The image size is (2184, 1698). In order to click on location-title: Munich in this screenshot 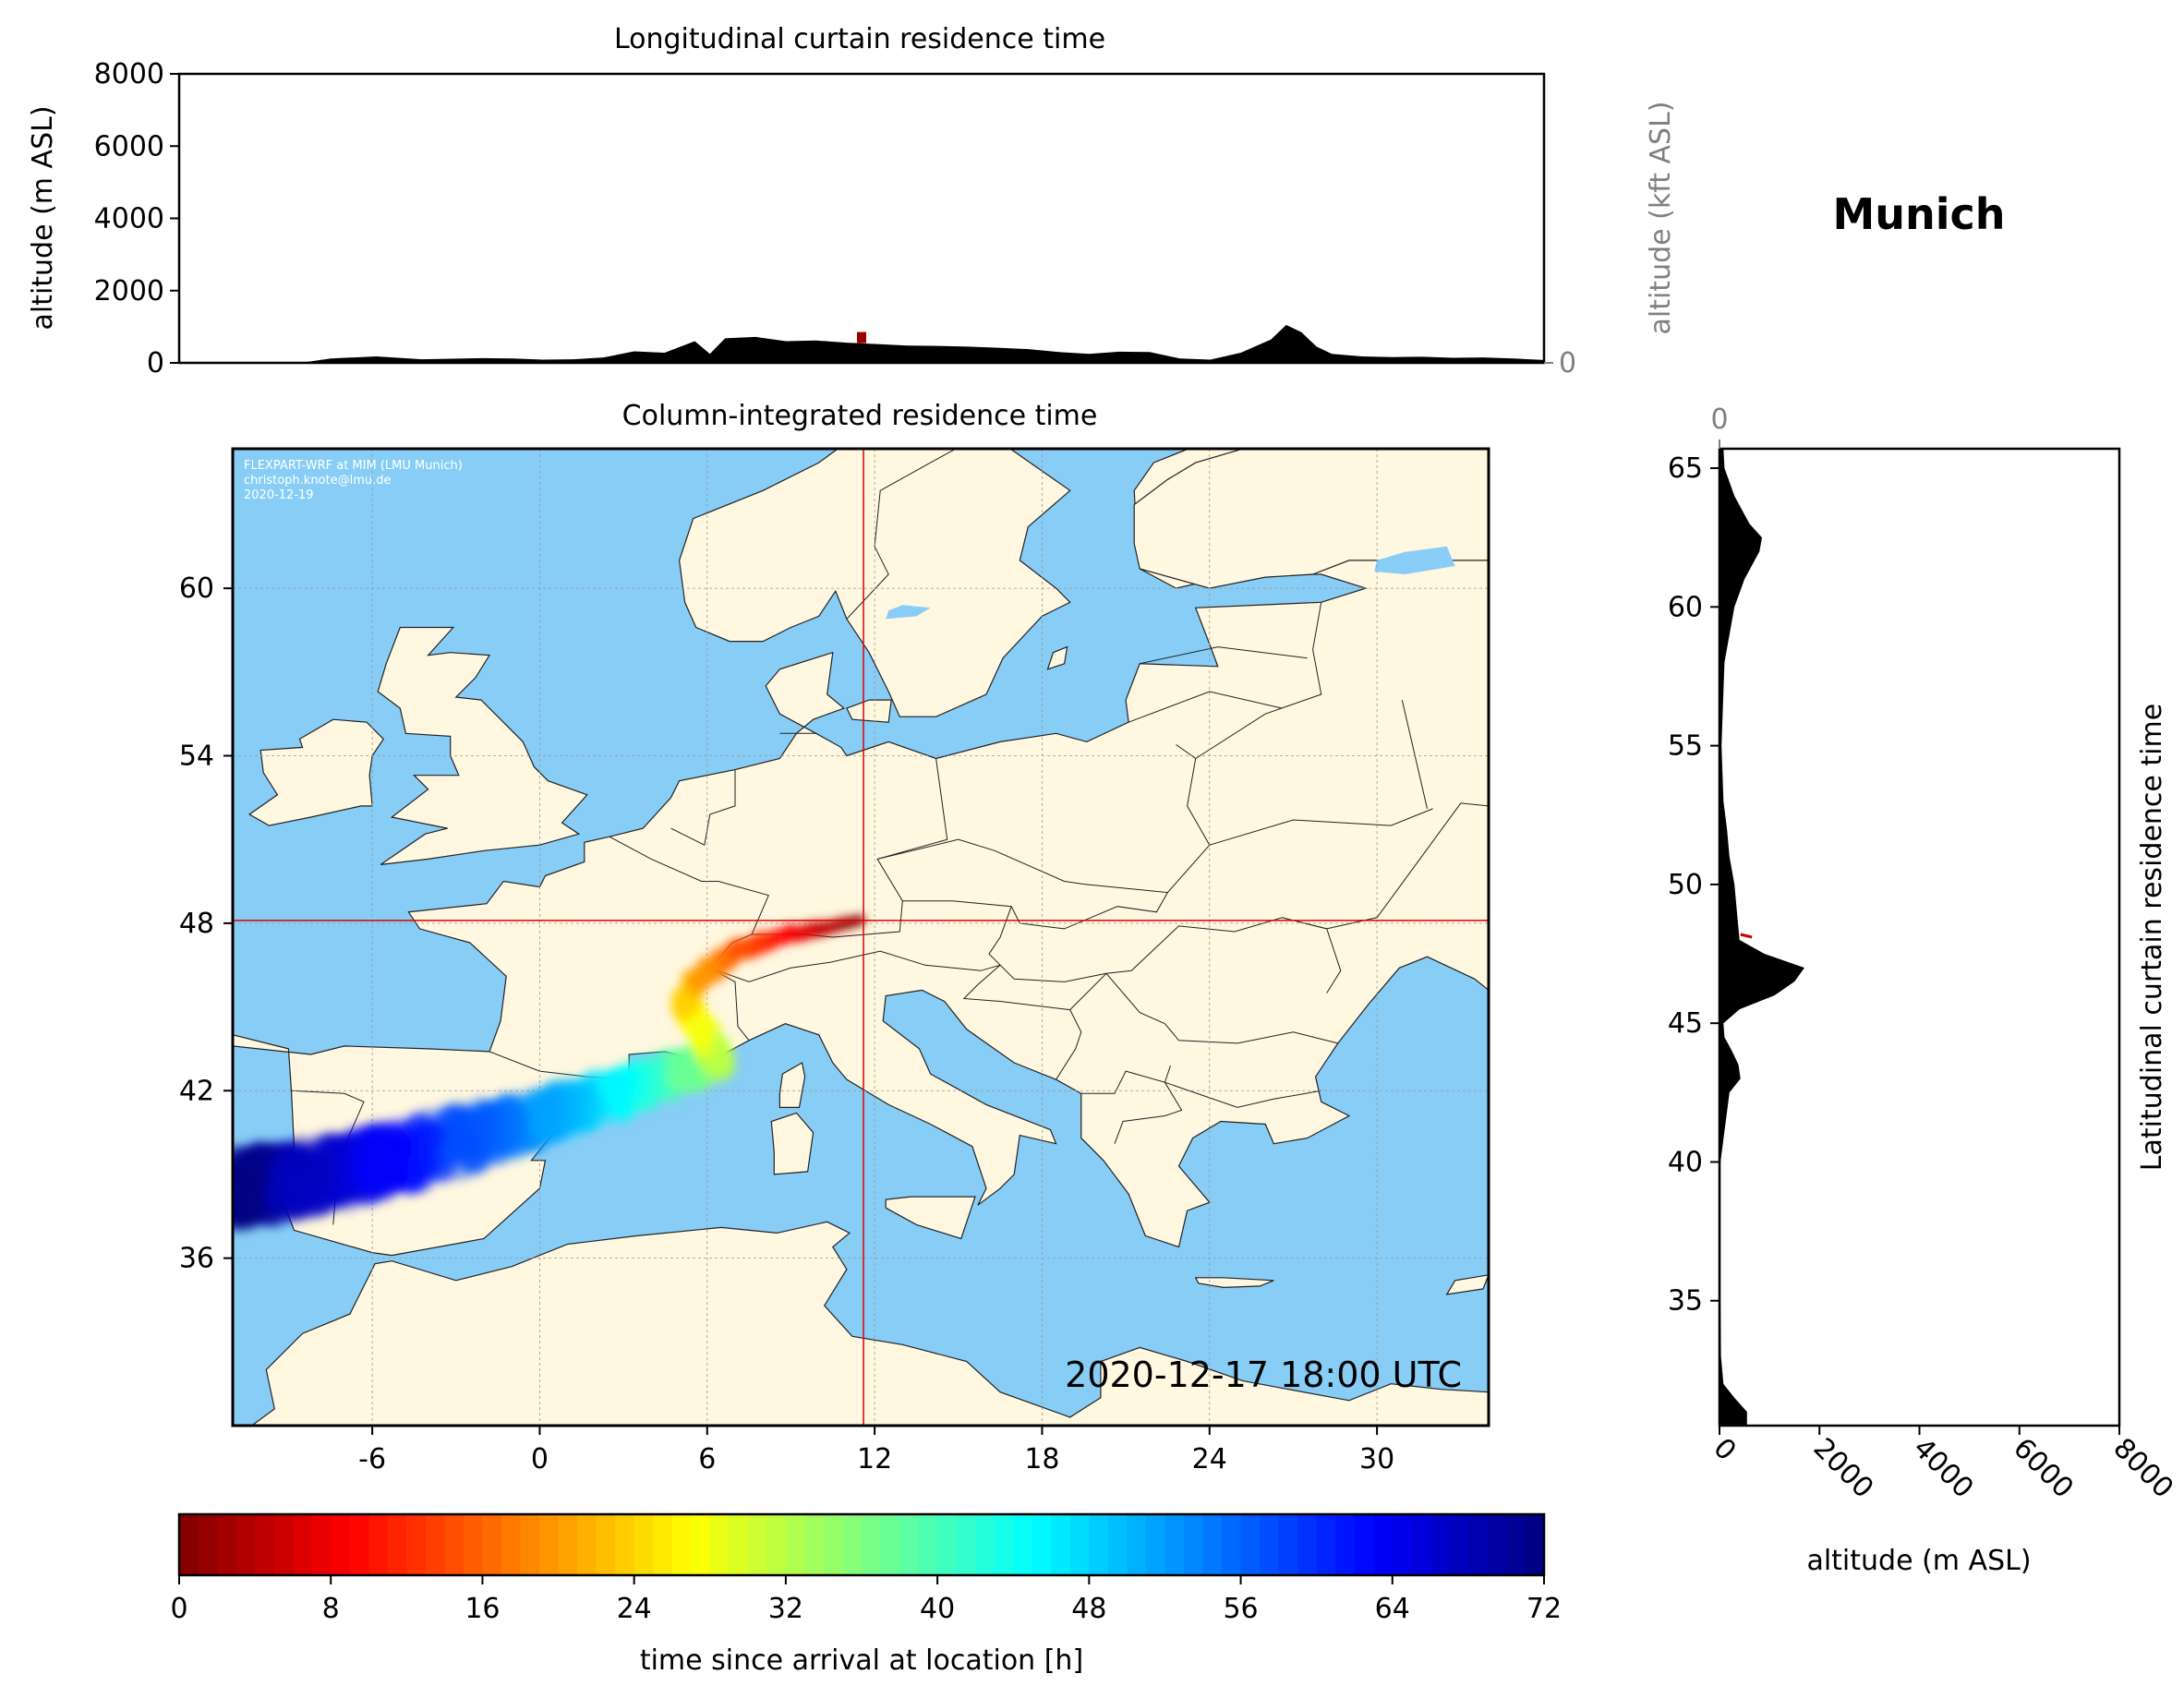, I will do `click(1918, 214)`.